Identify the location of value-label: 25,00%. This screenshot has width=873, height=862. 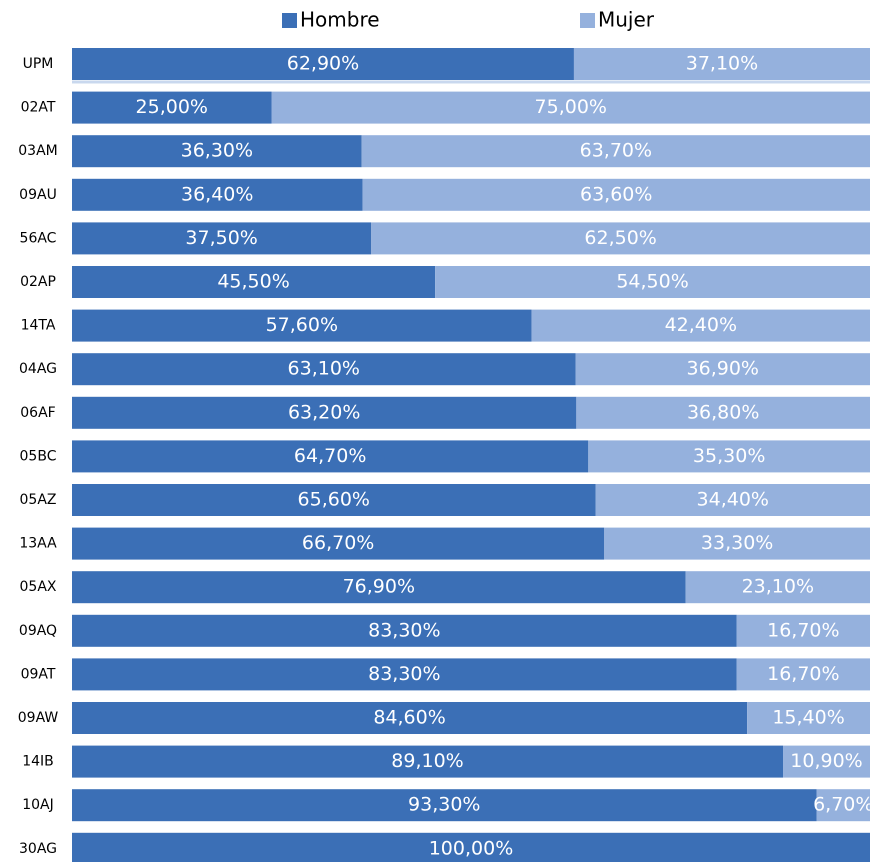
(172, 107).